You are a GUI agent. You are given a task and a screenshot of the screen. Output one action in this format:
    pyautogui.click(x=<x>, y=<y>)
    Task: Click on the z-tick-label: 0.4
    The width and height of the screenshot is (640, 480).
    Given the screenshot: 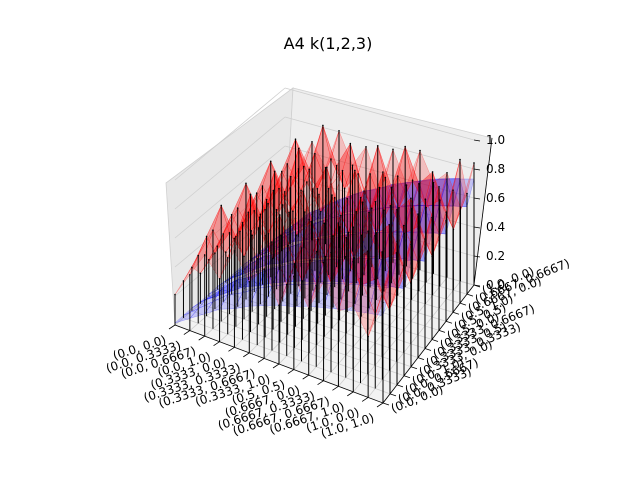 What is the action you would take?
    pyautogui.click(x=495, y=227)
    